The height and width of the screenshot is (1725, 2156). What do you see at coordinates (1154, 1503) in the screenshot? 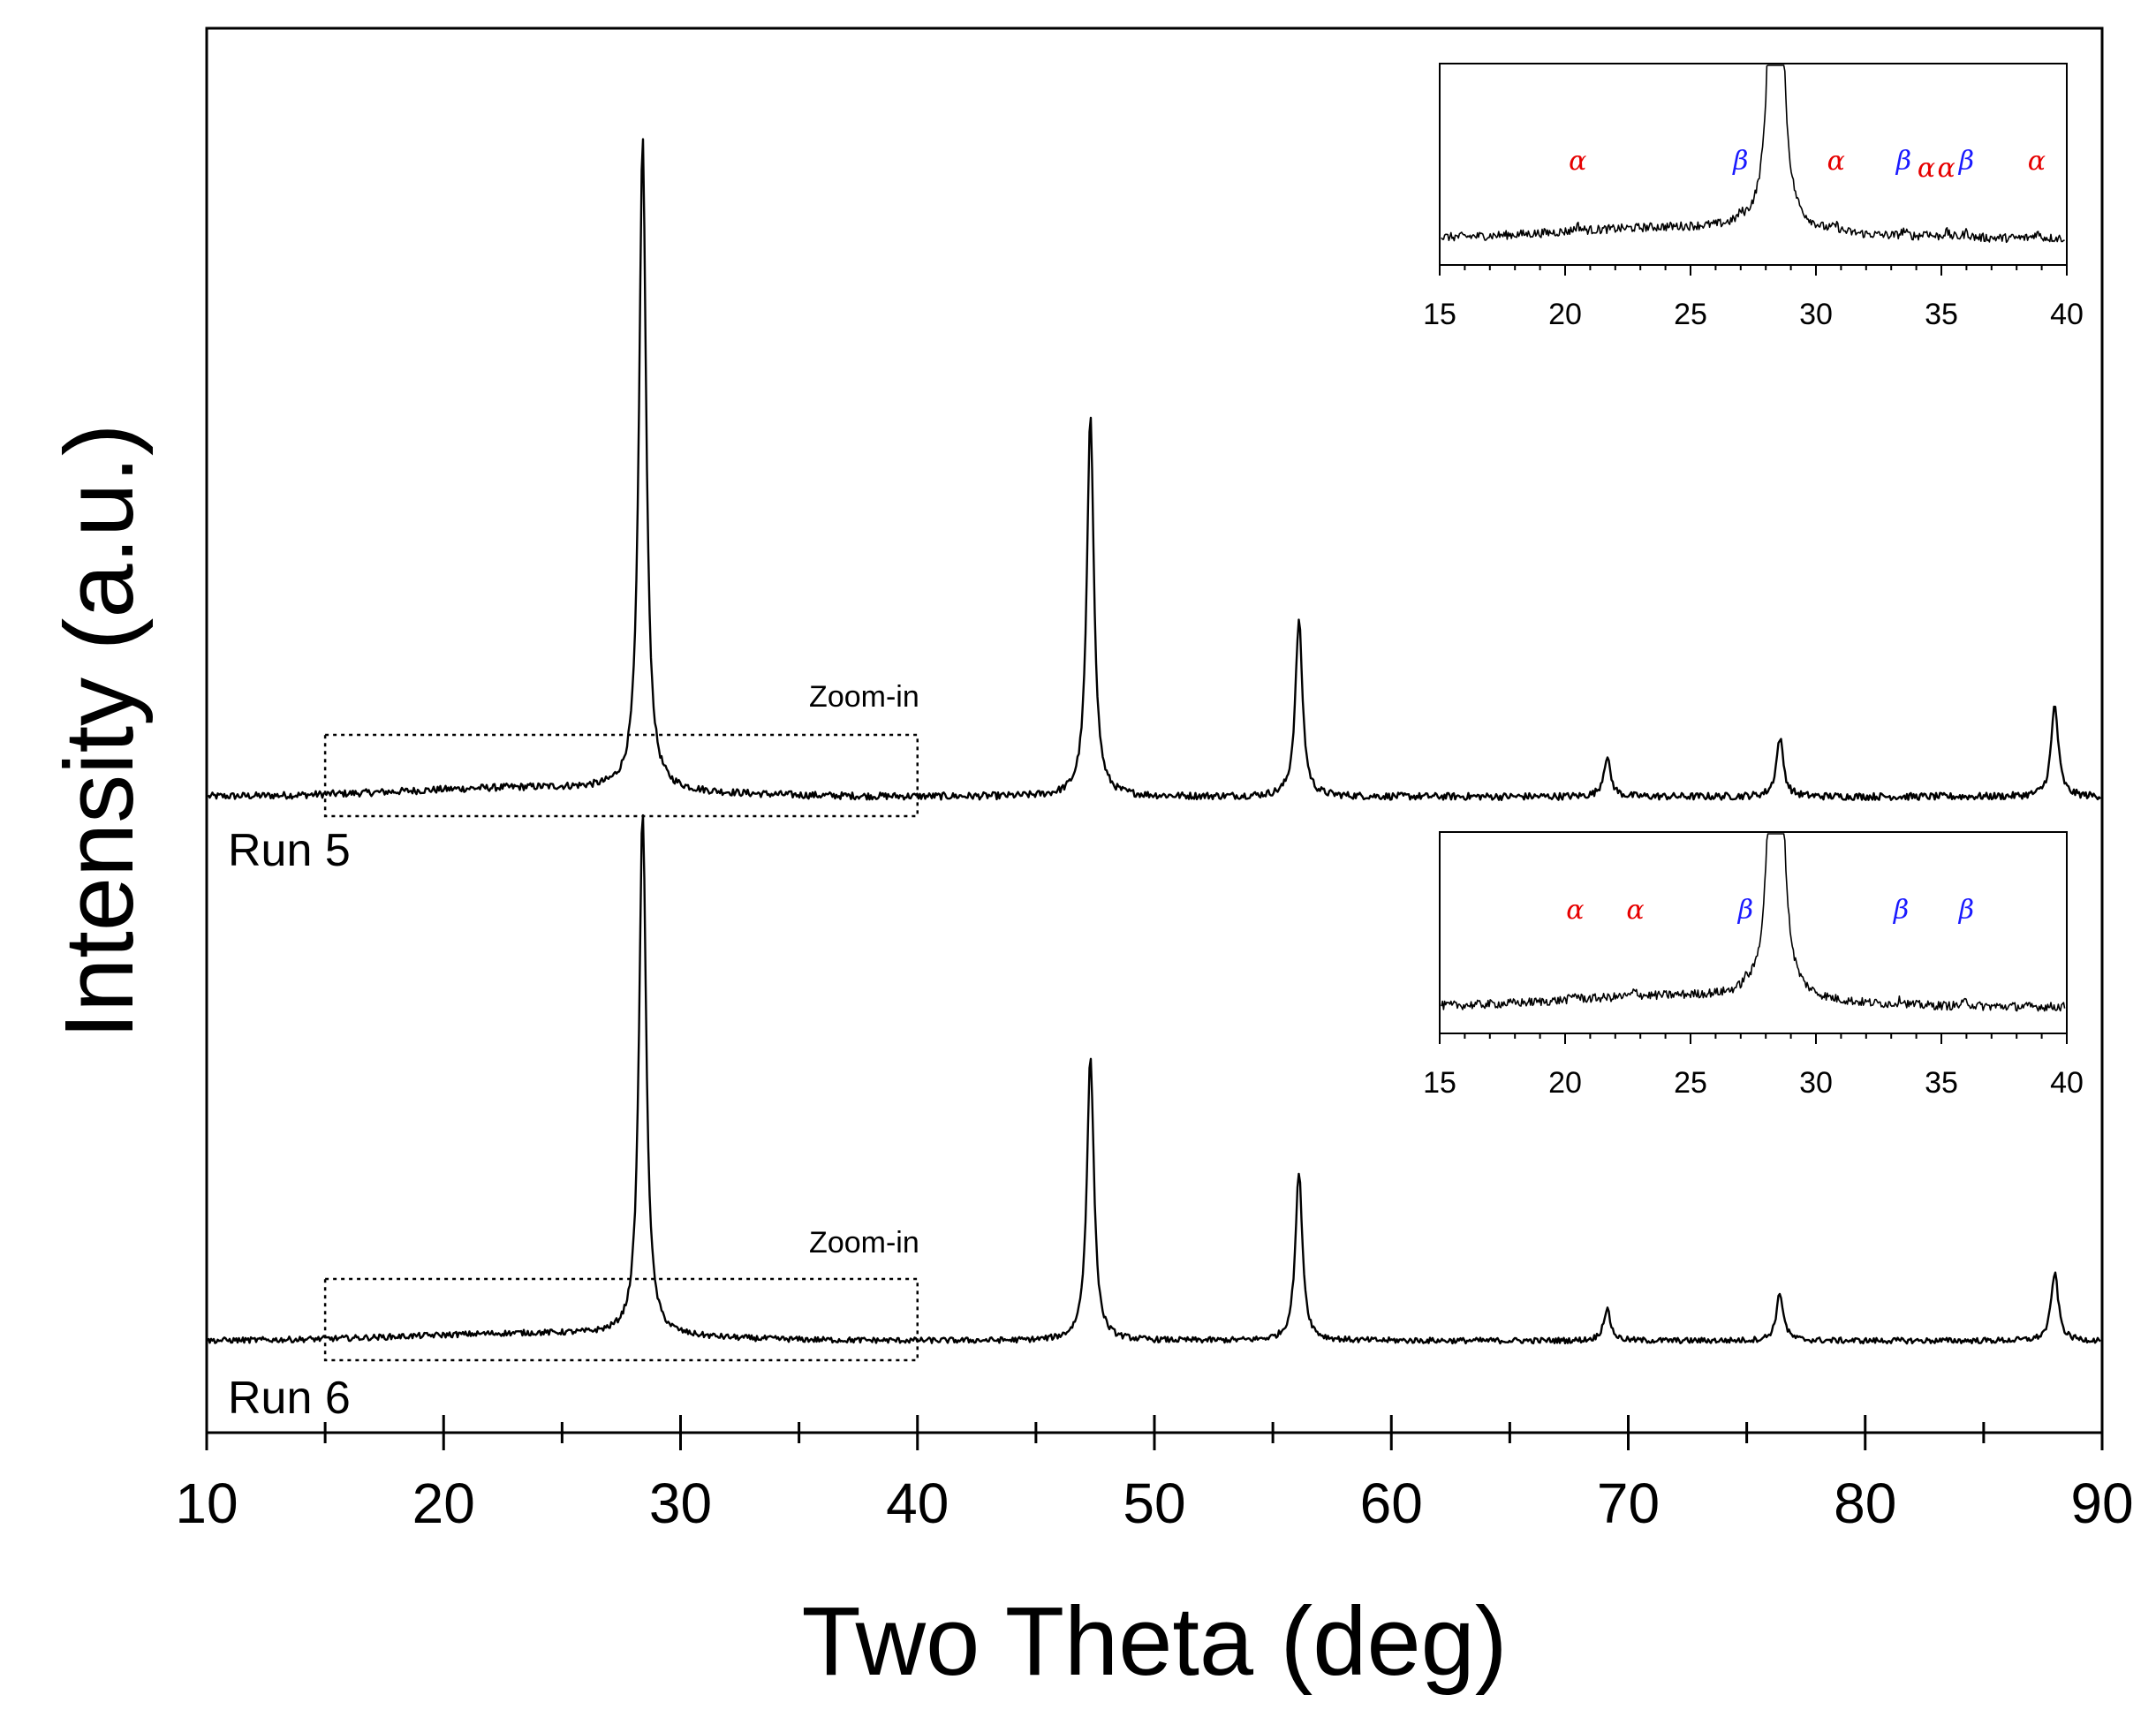
I see `x-tick-label: 50` at bounding box center [1154, 1503].